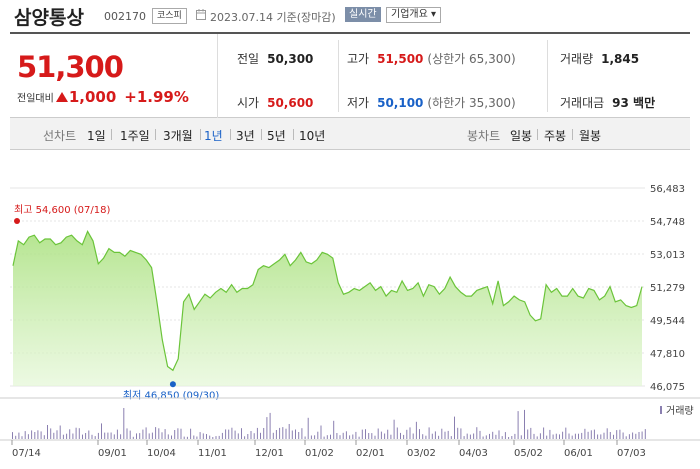  Describe the element at coordinates (178, 136) in the screenshot. I see `period-3m: 3개월` at that location.